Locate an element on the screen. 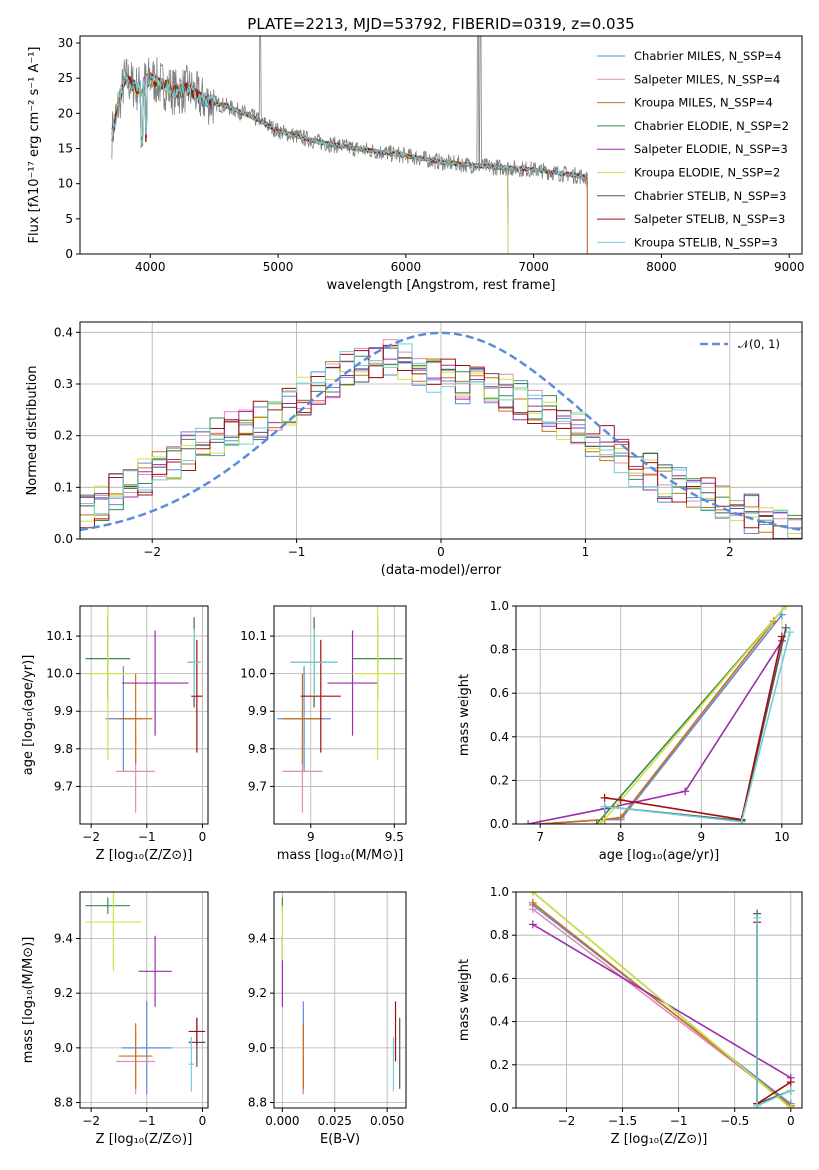 The width and height of the screenshot is (819, 1170). tick-label-x: 8000 is located at coordinates (661, 267).